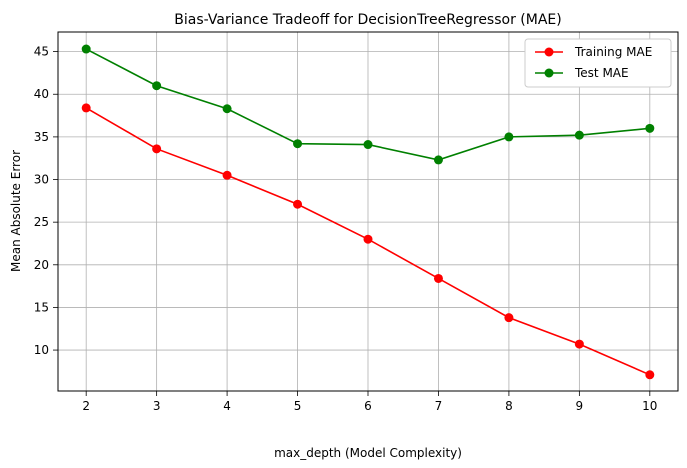  I want to click on x-tick-label: 3, so click(157, 406).